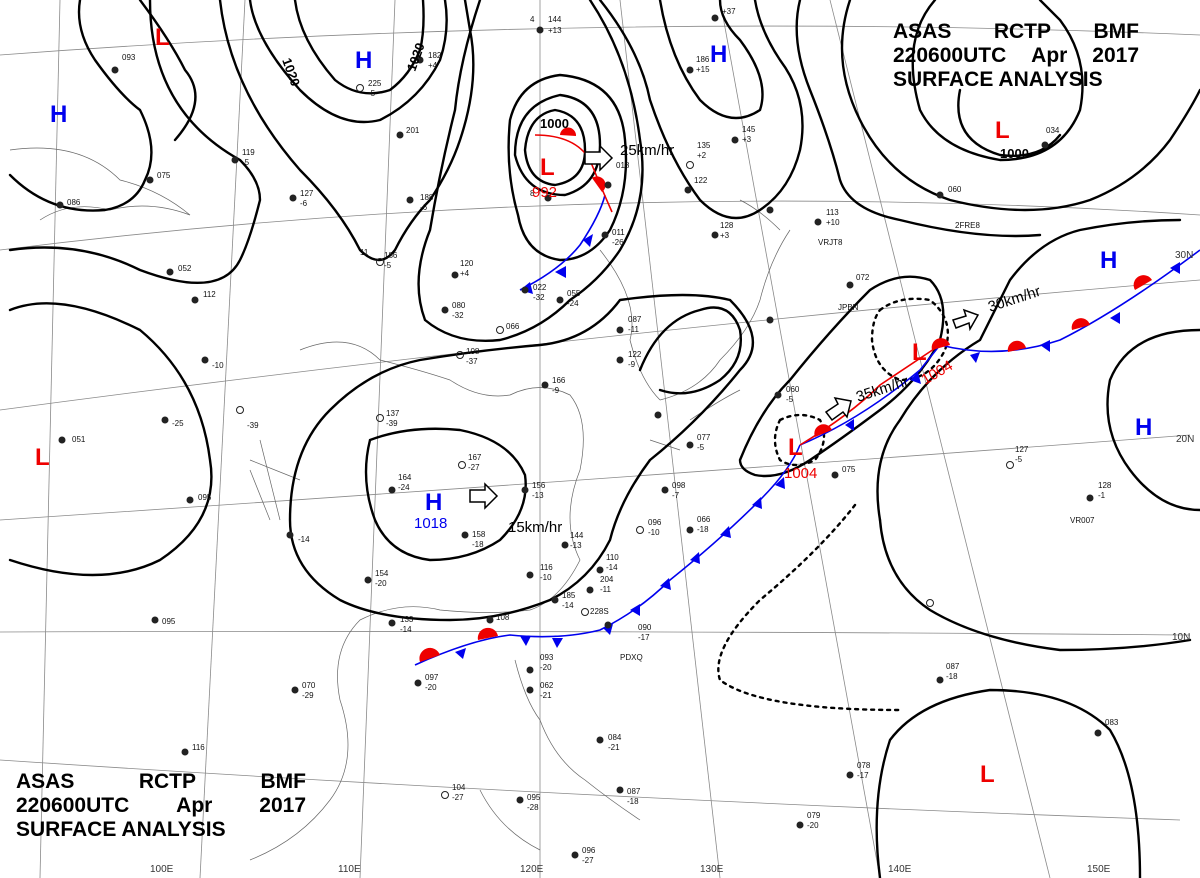 The width and height of the screenshot is (1200, 878). Describe the element at coordinates (600, 584) in the screenshot. I see `station-plot: 204-11` at that location.